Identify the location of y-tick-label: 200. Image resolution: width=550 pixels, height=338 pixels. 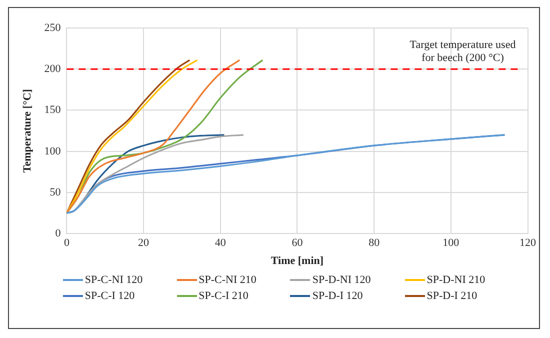
(53, 69).